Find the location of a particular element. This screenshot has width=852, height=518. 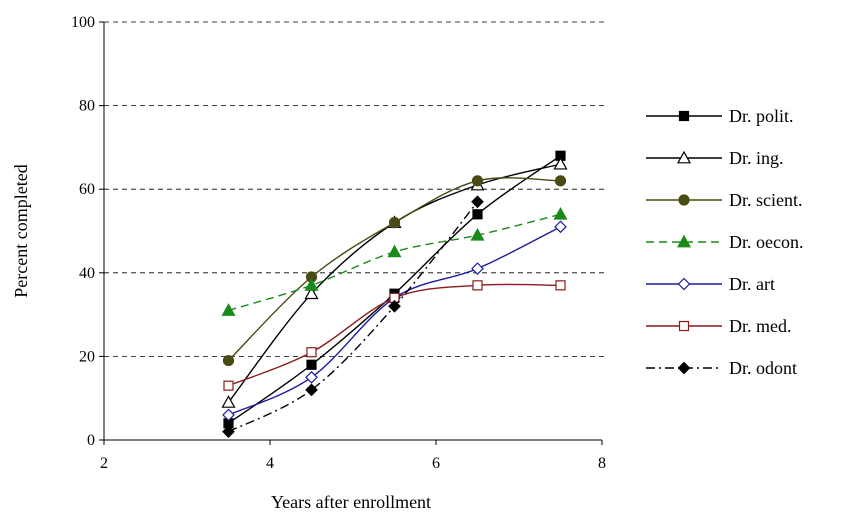

legend-item: Dr. ing. is located at coordinates (715, 158).